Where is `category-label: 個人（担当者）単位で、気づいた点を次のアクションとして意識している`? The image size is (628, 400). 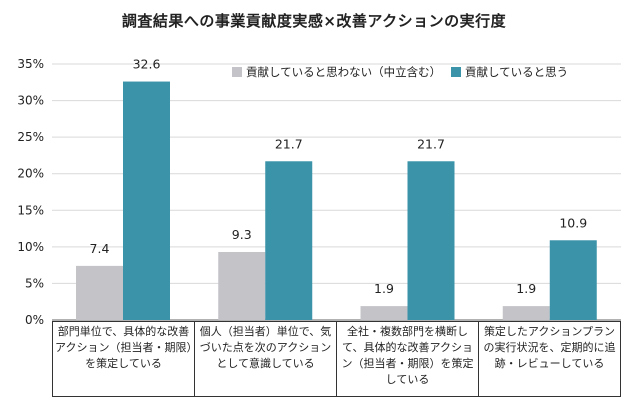 category-label: 個人（担当者）単位で、気づいた点を次のアクションとして意識している is located at coordinates (266, 359).